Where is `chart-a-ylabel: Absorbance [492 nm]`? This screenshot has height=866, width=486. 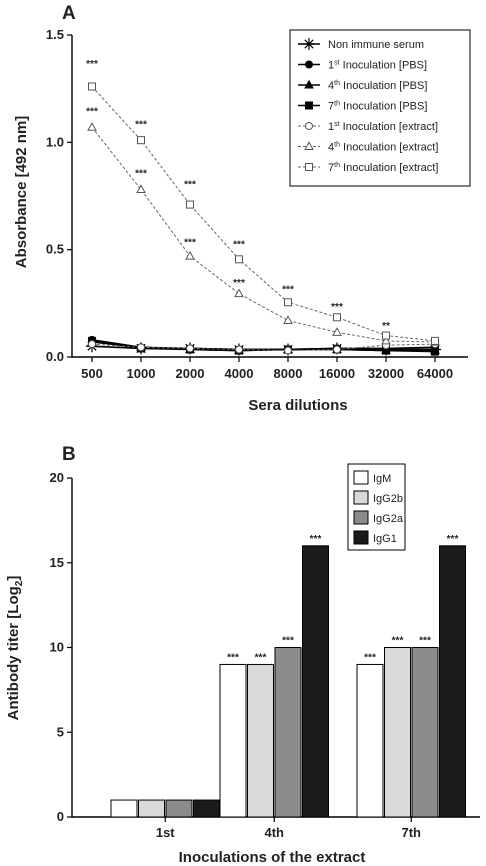
chart-a-ylabel: Absorbance [492 nm] is located at coordinates (21, 192).